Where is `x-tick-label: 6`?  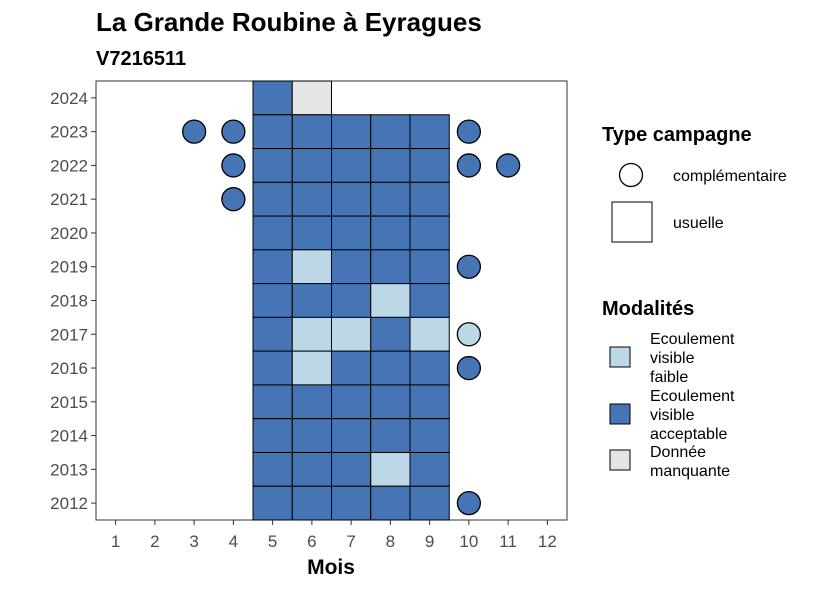 x-tick-label: 6 is located at coordinates (311, 541).